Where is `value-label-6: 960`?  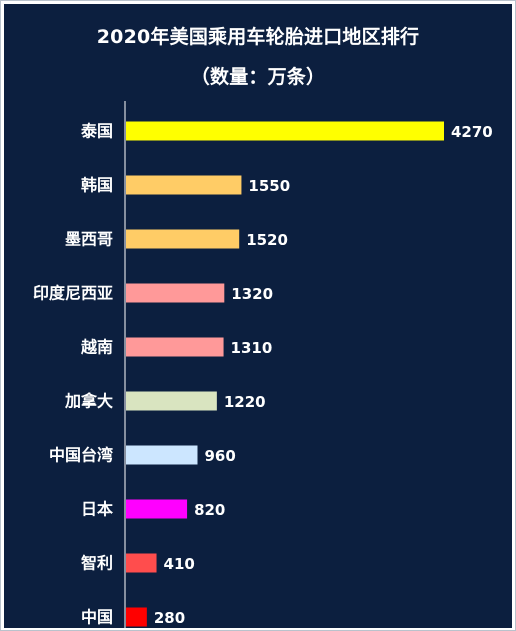
value-label-6: 960 is located at coordinates (219, 456).